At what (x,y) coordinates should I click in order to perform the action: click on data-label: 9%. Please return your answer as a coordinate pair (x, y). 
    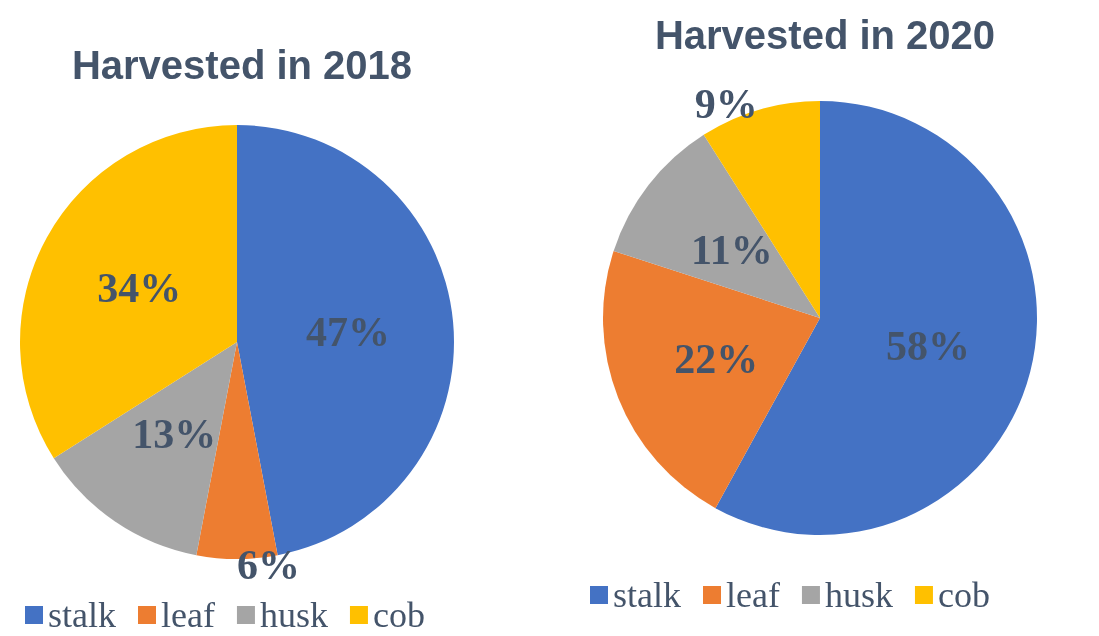
    Looking at the image, I should click on (726, 103).